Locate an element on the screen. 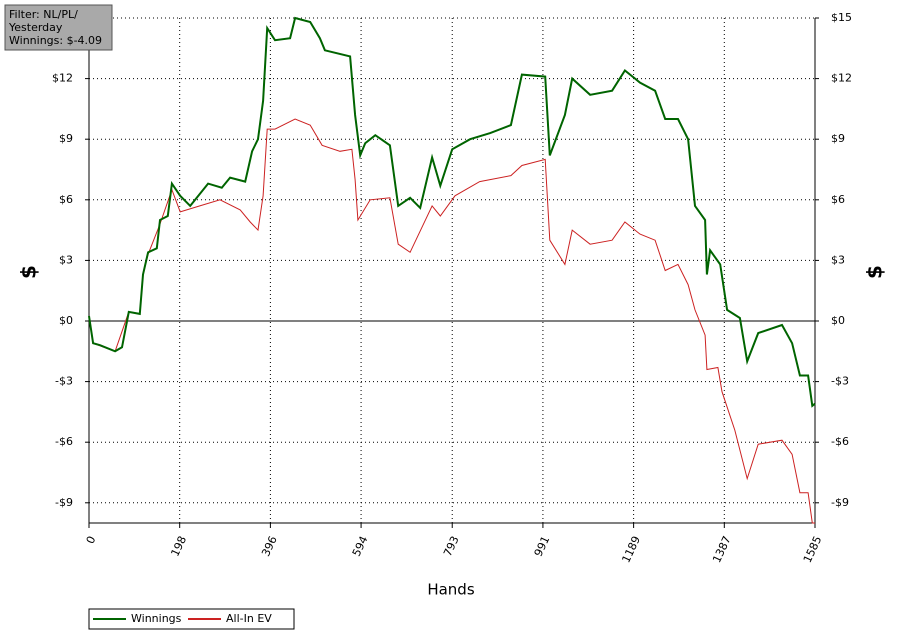 This screenshot has width=904, height=642. legend: Winnings All-In EV is located at coordinates (191, 619).